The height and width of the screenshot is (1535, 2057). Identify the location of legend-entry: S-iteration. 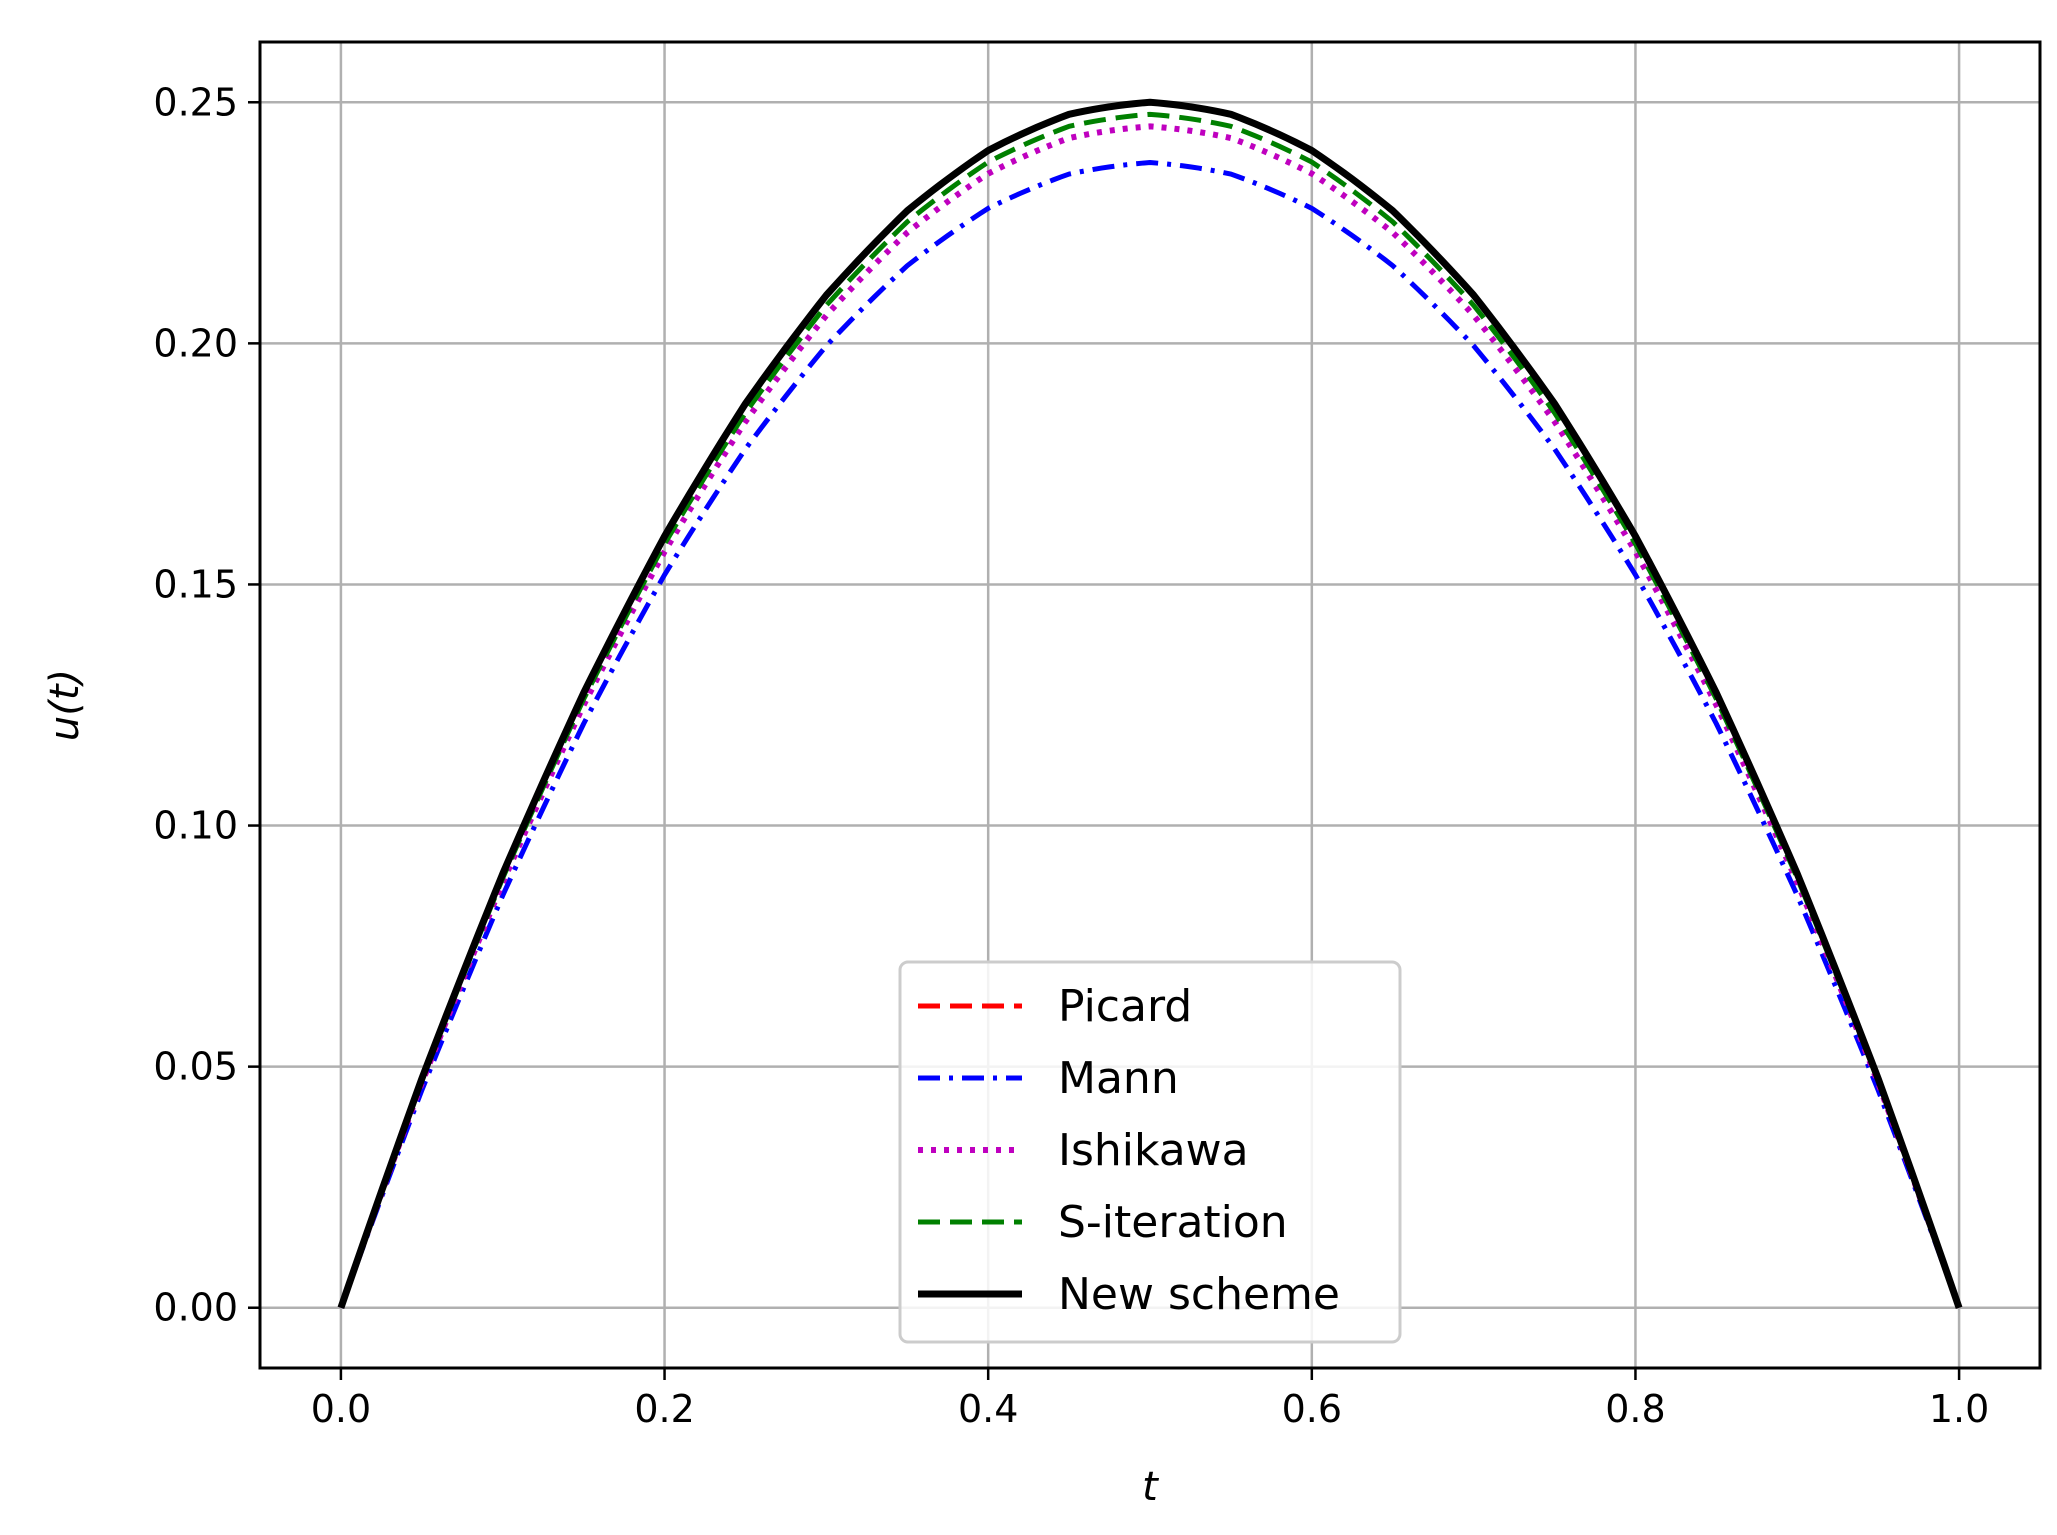
(1173, 1222).